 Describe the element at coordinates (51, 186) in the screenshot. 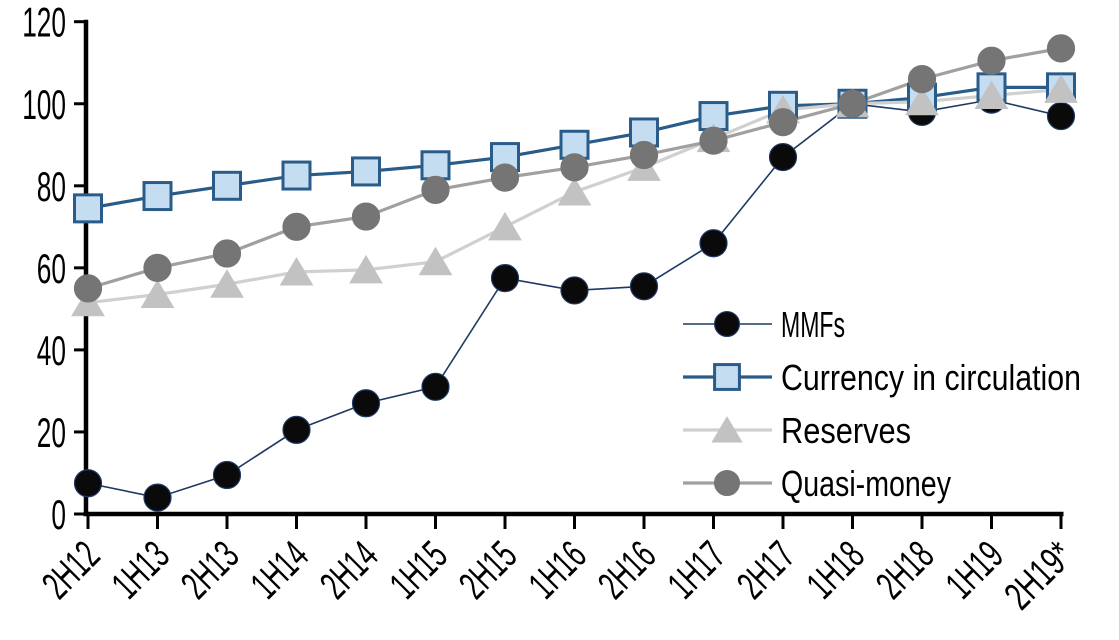

I see `y-tick-label: 80` at that location.